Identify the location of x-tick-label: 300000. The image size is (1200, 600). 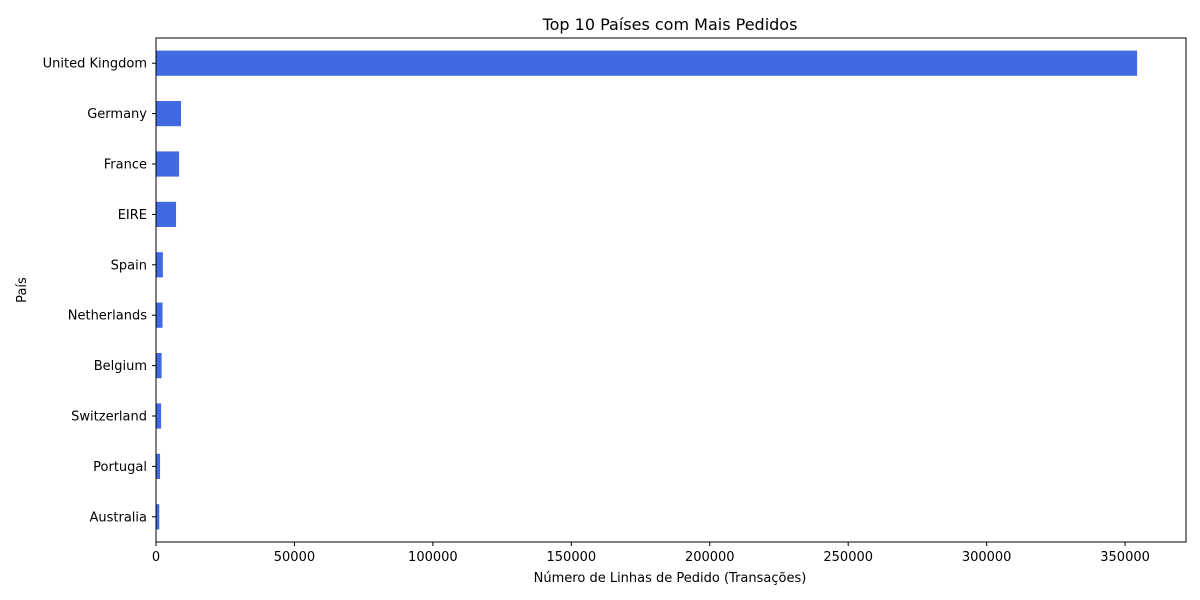
(987, 557).